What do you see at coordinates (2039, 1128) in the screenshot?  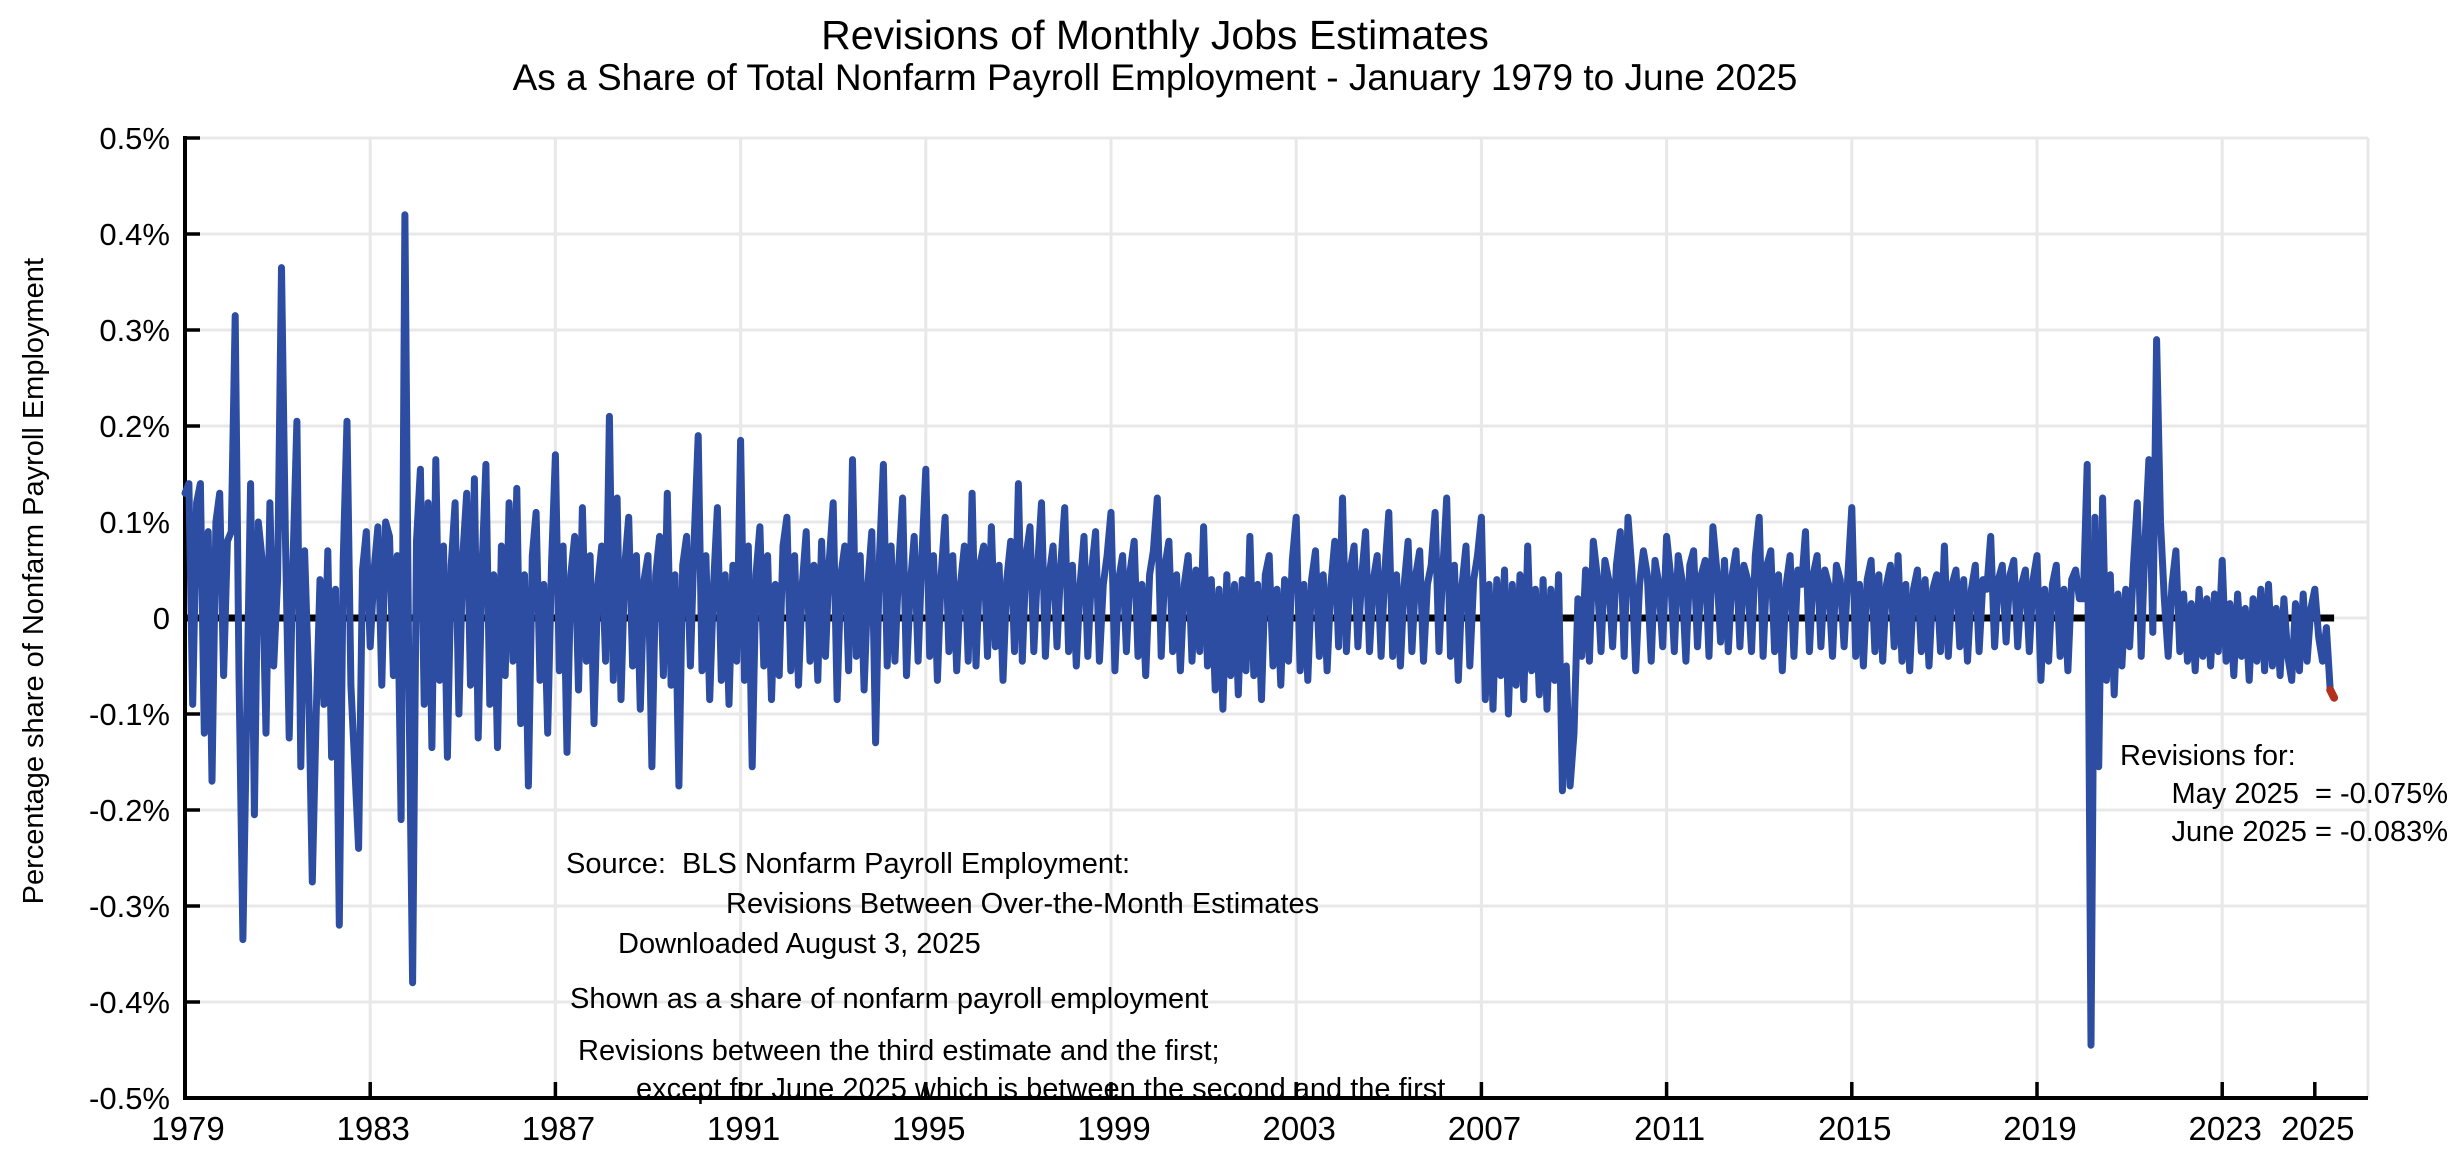 I see `x-tick-label: 2019` at bounding box center [2039, 1128].